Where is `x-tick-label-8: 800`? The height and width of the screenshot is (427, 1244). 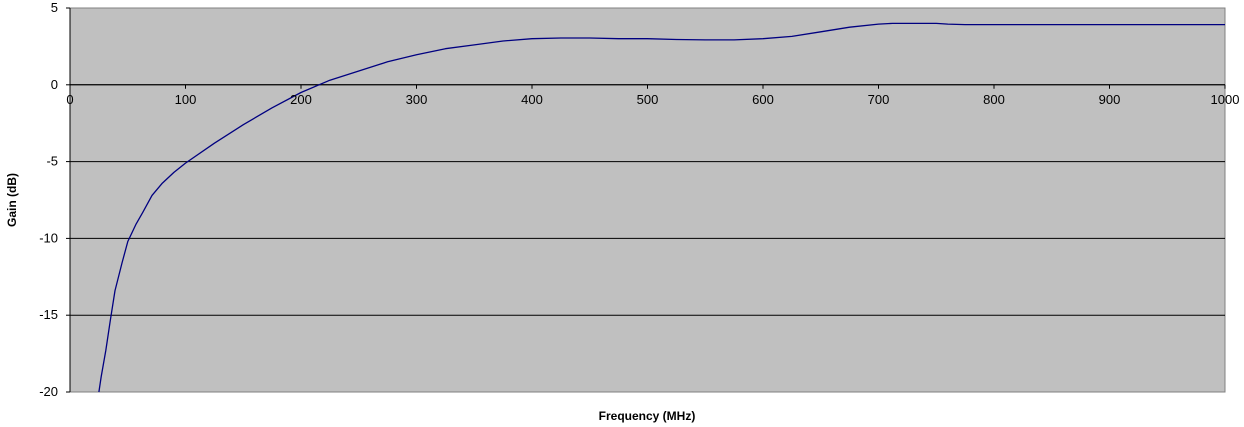 x-tick-label-8: 800 is located at coordinates (994, 99).